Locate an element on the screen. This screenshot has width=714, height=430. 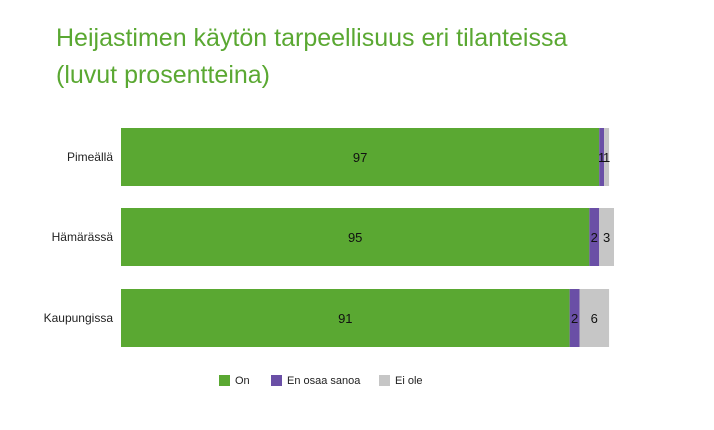
data-label-en-osaa-sanoa-pimealla: 1 is located at coordinates (601, 157).